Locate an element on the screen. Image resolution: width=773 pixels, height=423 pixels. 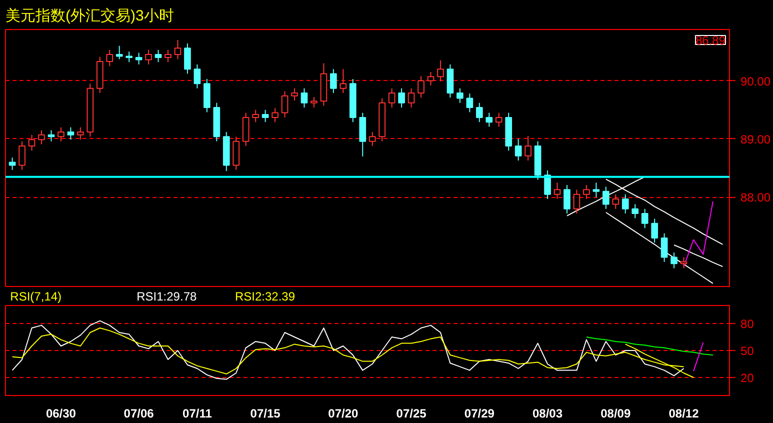
x-tick-label: 08/09 is located at coordinates (615, 413).